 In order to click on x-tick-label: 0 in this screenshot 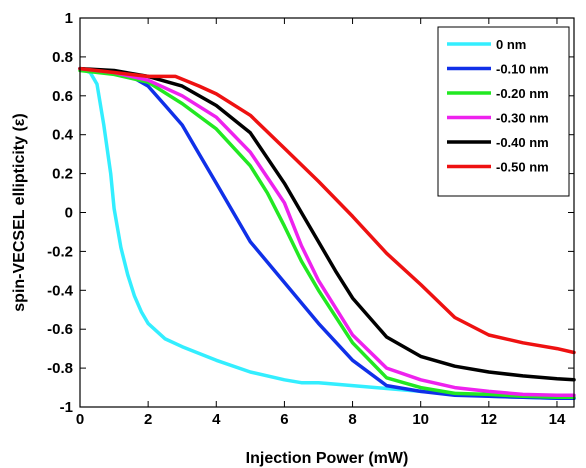, I will do `click(80, 419)`.